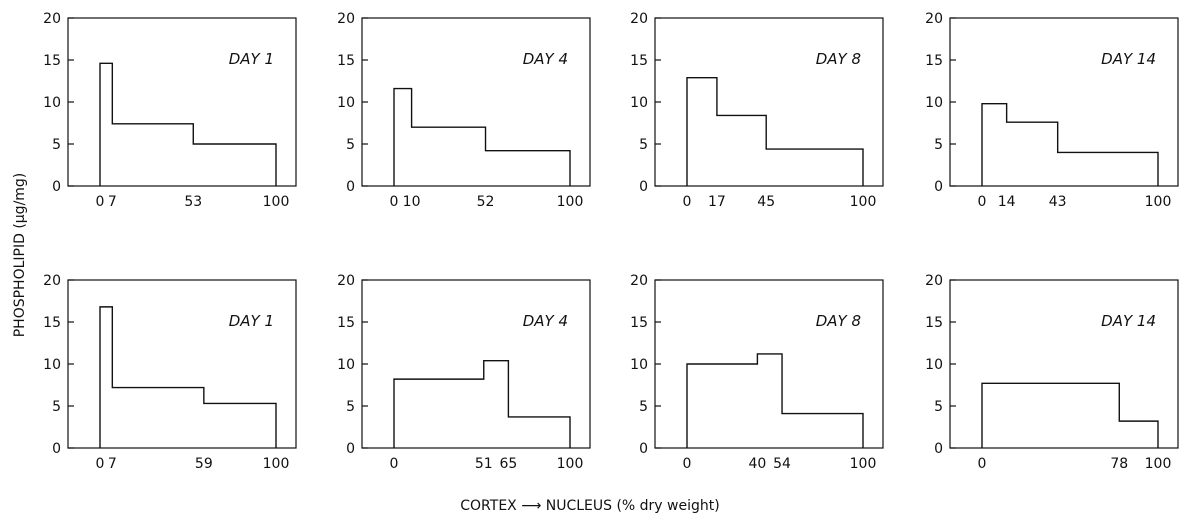  I want to click on x-tick-label: 17, so click(717, 202).